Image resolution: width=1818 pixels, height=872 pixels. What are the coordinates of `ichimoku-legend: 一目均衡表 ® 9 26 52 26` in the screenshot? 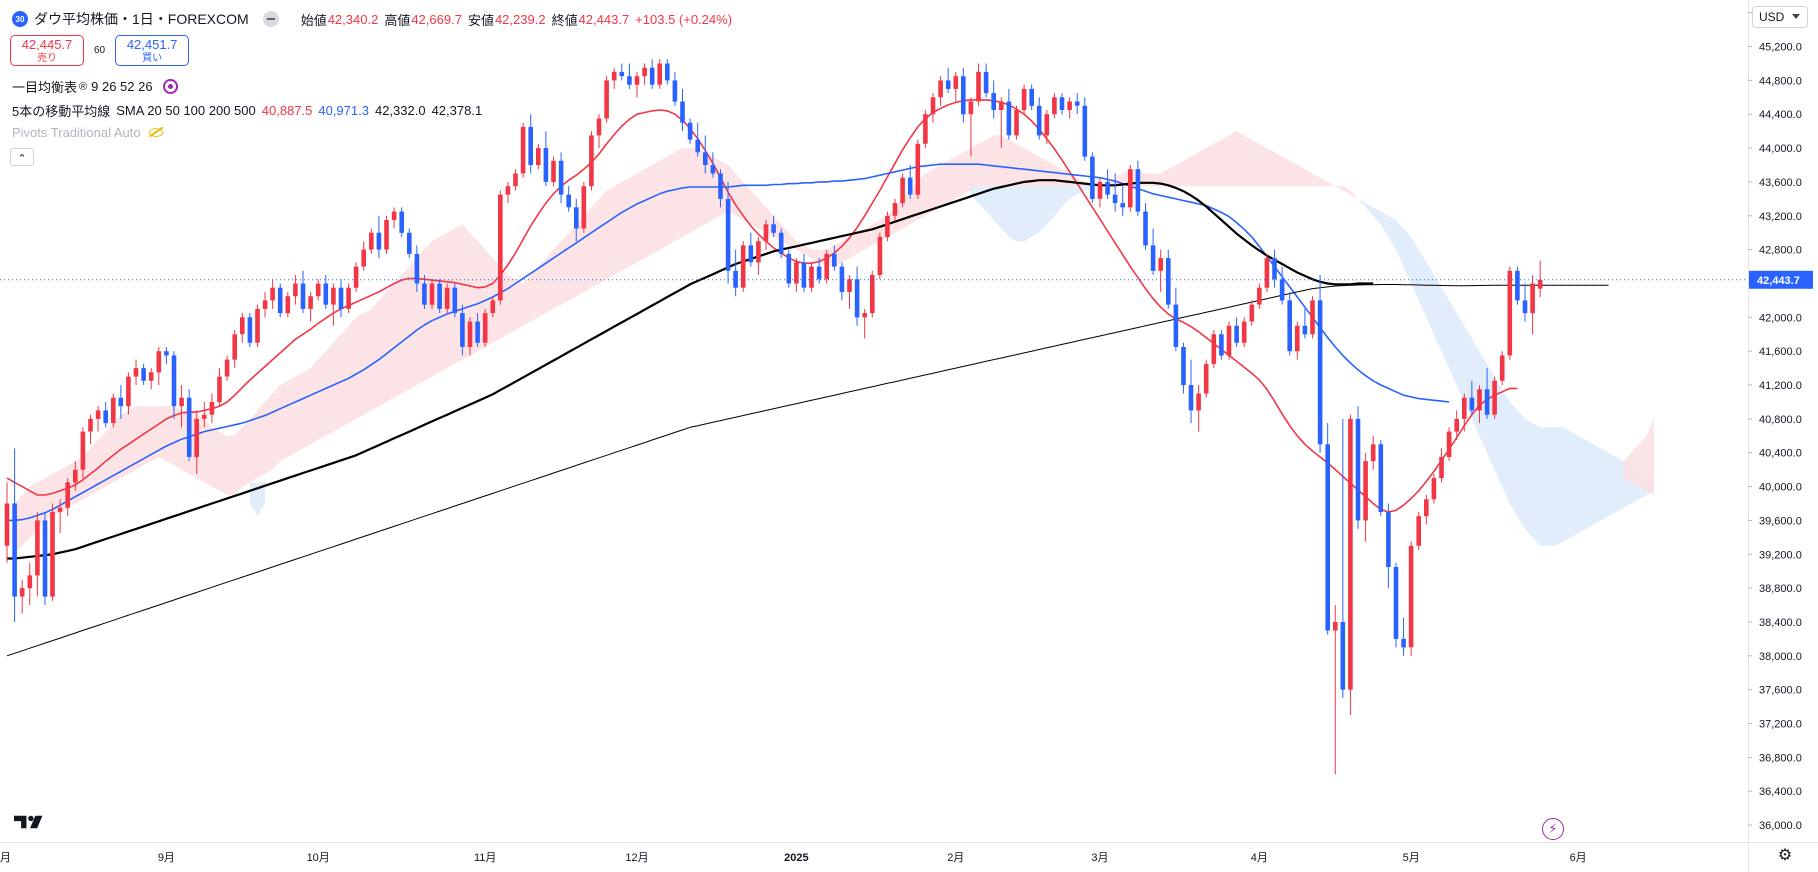 It's located at (95, 86).